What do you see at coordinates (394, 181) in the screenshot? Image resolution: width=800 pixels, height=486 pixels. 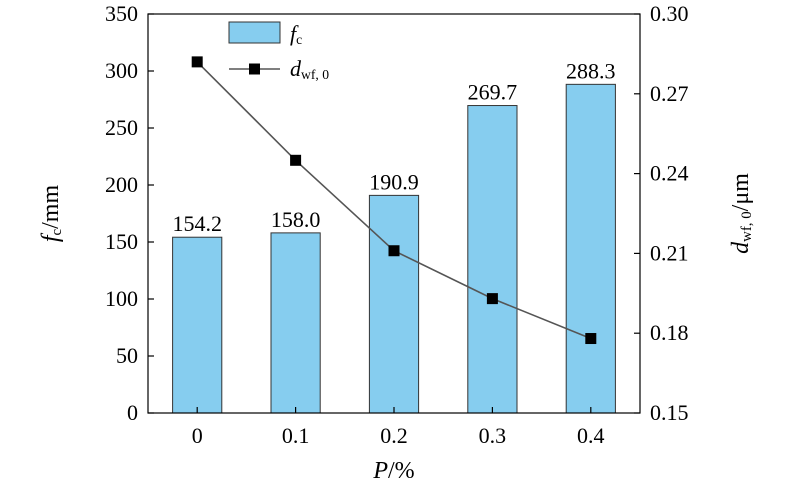 I see `bar-value-label: 190.9` at bounding box center [394, 181].